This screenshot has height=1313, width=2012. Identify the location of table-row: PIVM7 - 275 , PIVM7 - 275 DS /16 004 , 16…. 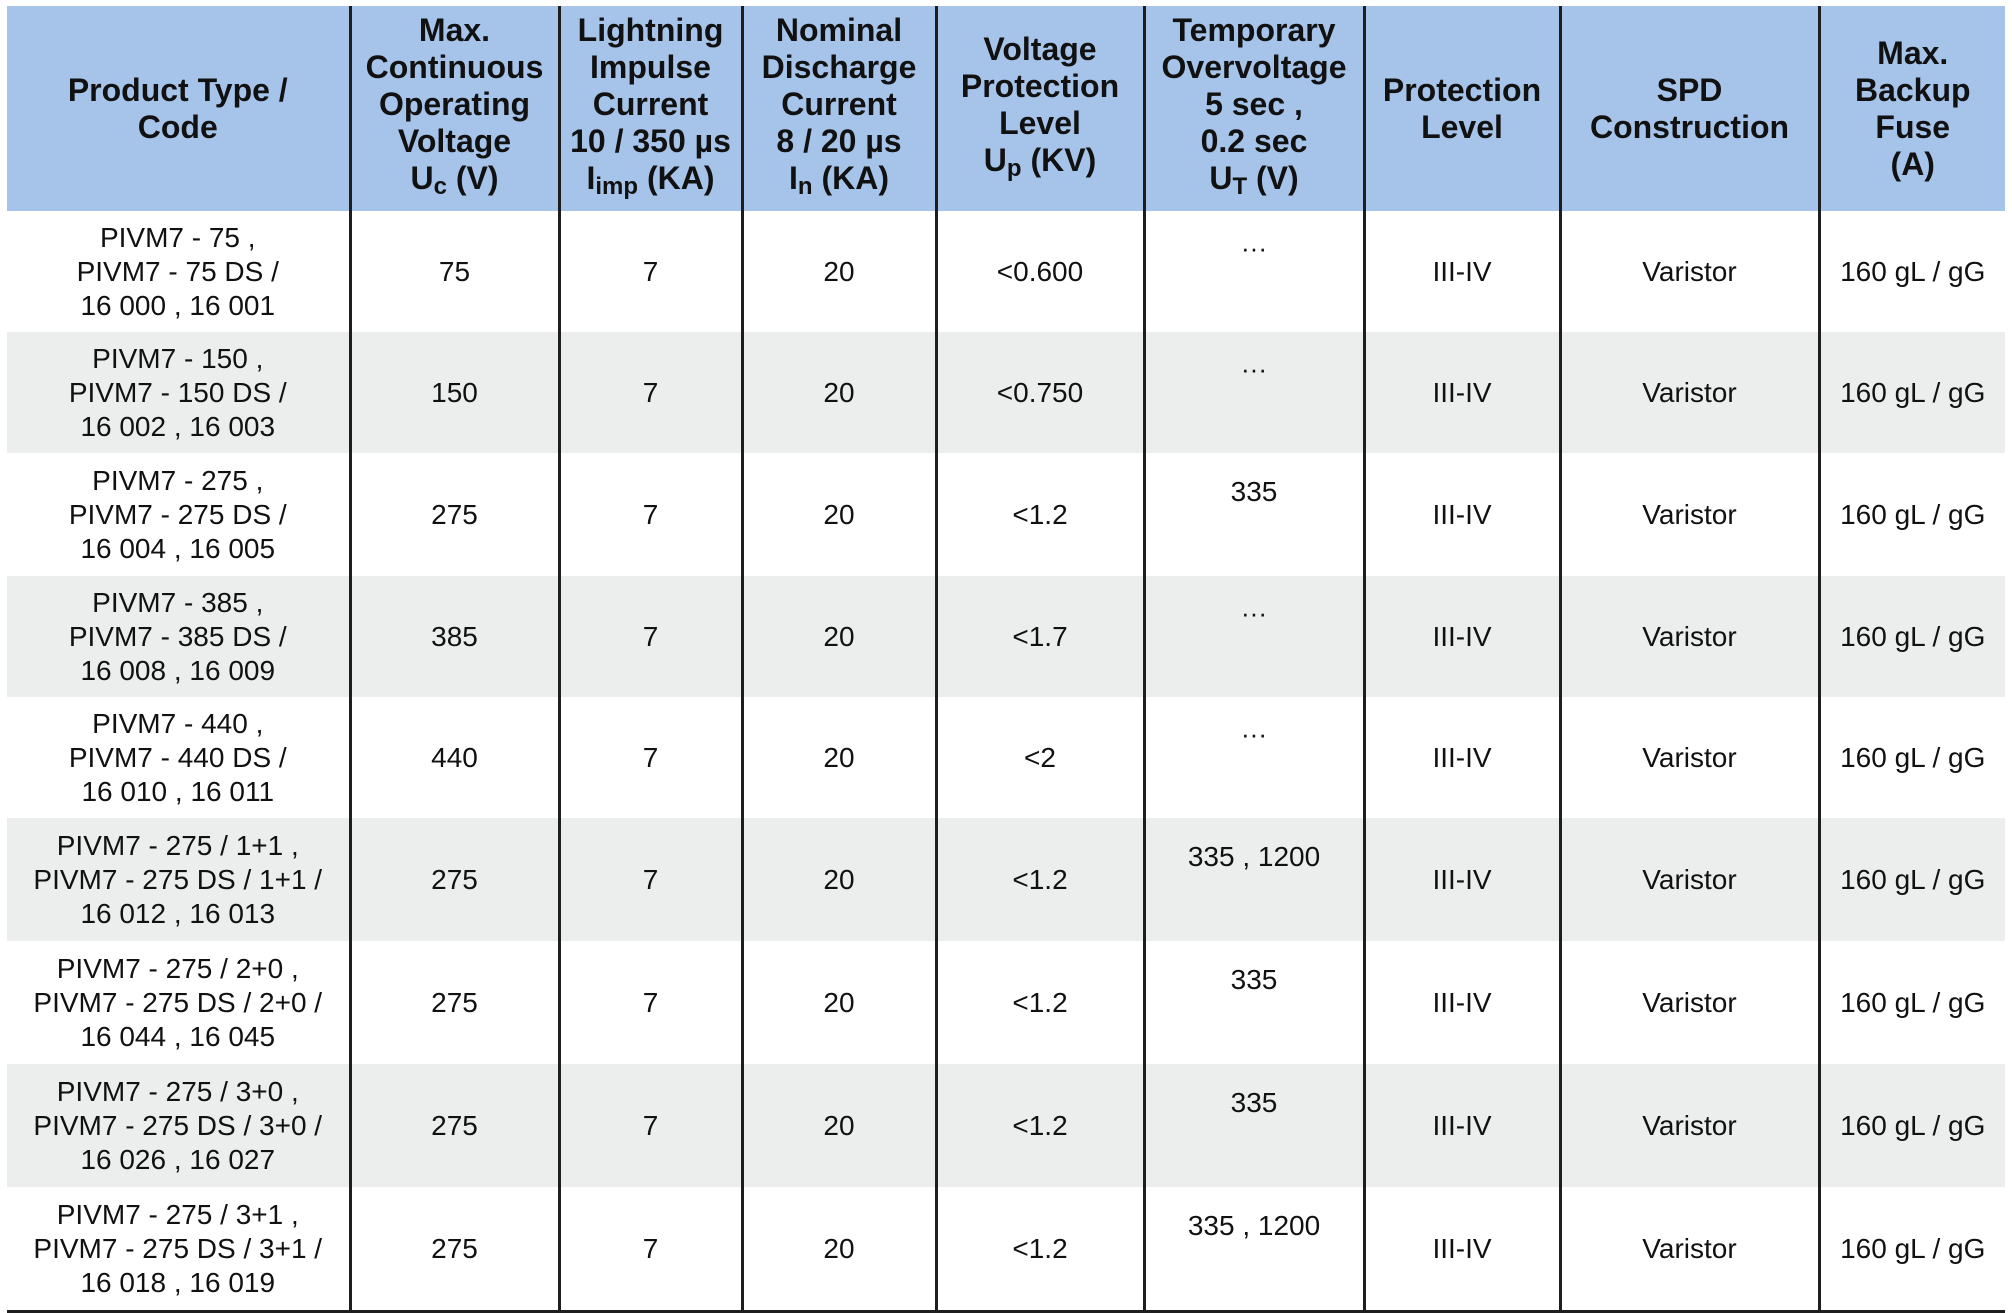
(1006, 514).